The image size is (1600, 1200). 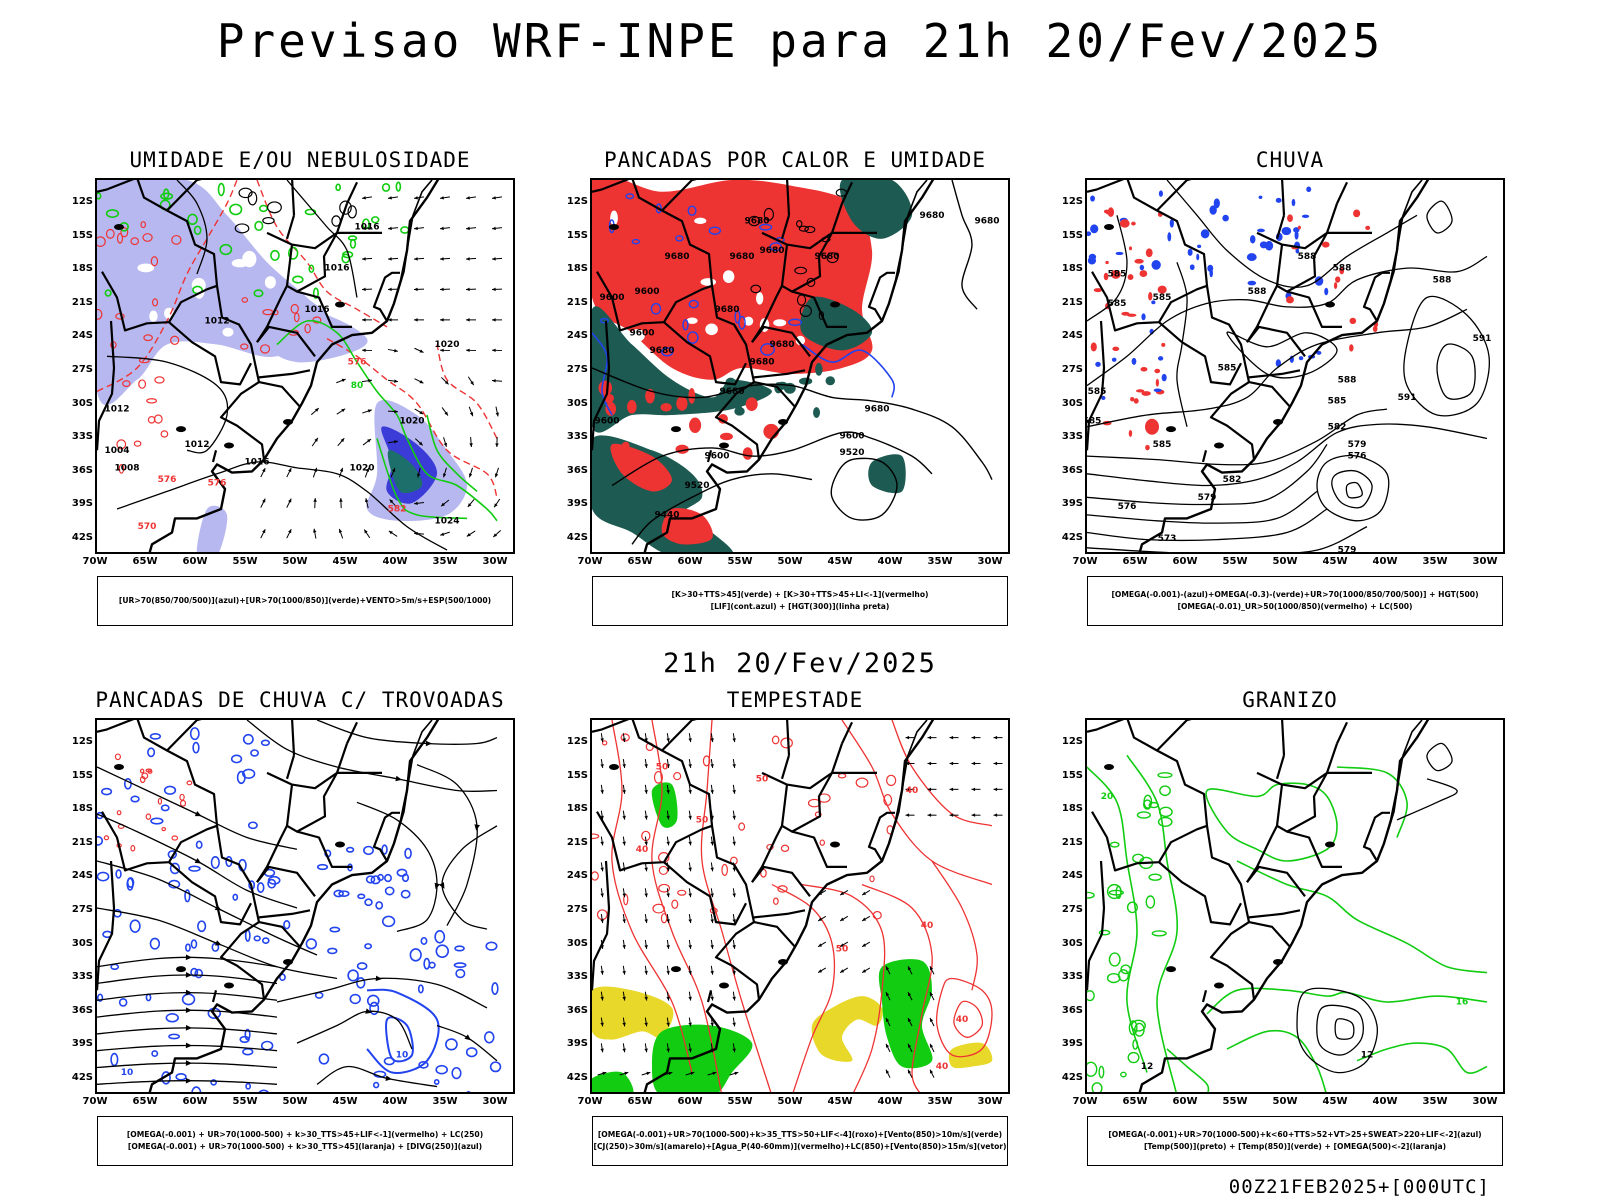 What do you see at coordinates (666, 515) in the screenshot?
I see `contour-value-label: 9440` at bounding box center [666, 515].